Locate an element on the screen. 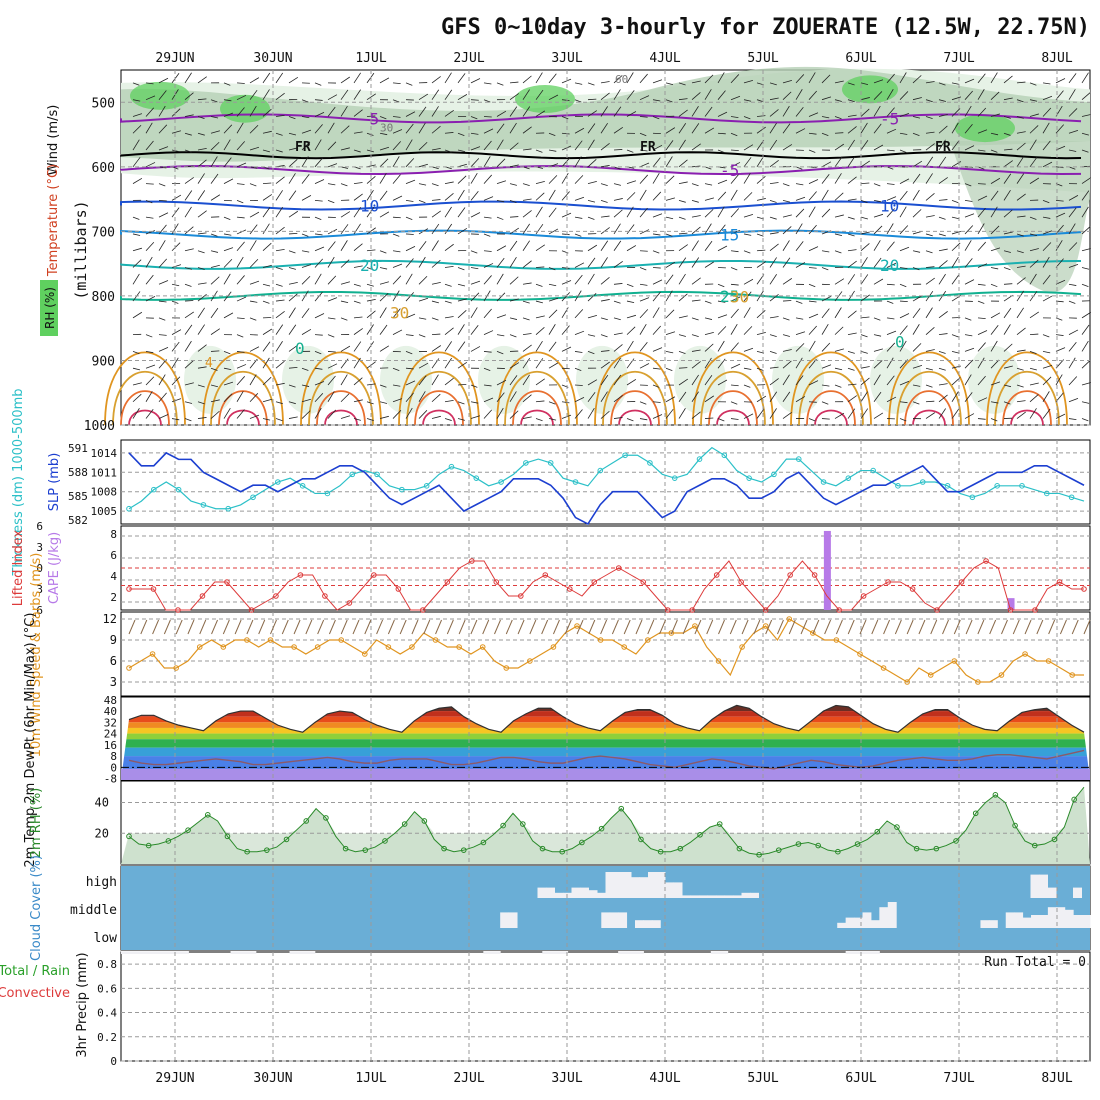 Image resolution: width=1100 pixels, height=1100 pixels. wind-speed-line-point is located at coordinates (836, 640).